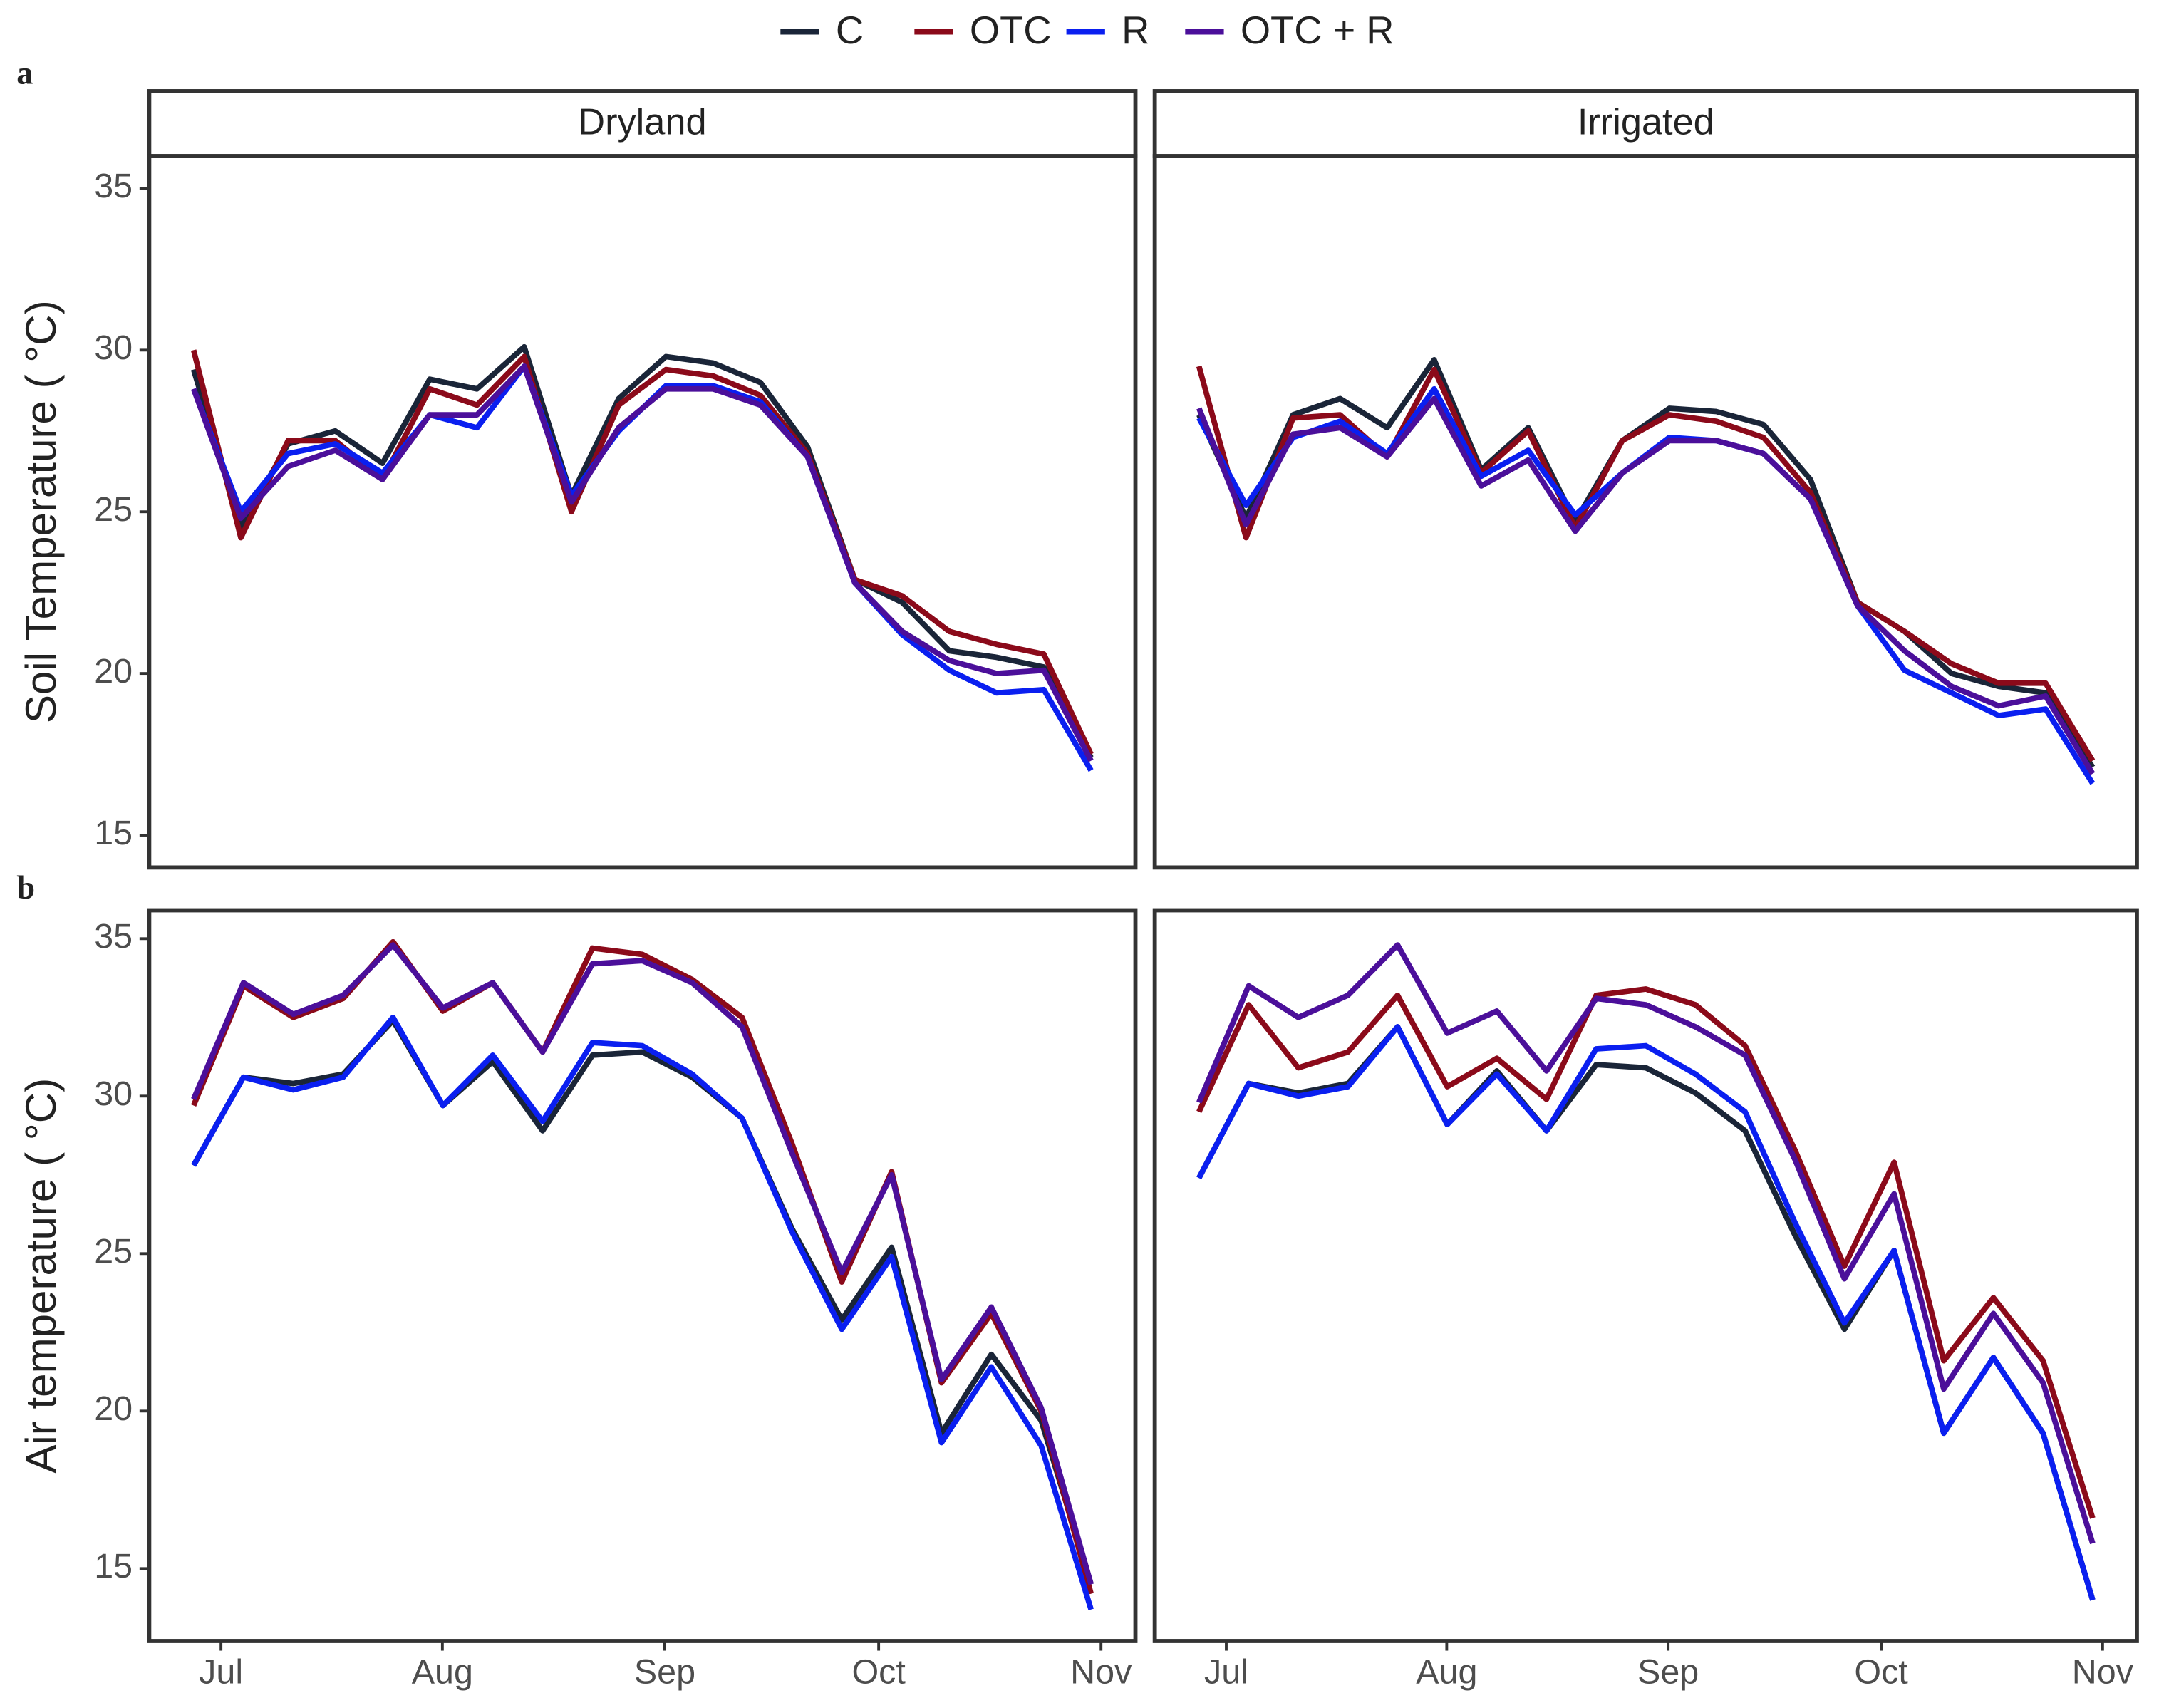 The height and width of the screenshot is (1708, 2159). What do you see at coordinates (24, 73) in the screenshot?
I see `panel-label: a` at bounding box center [24, 73].